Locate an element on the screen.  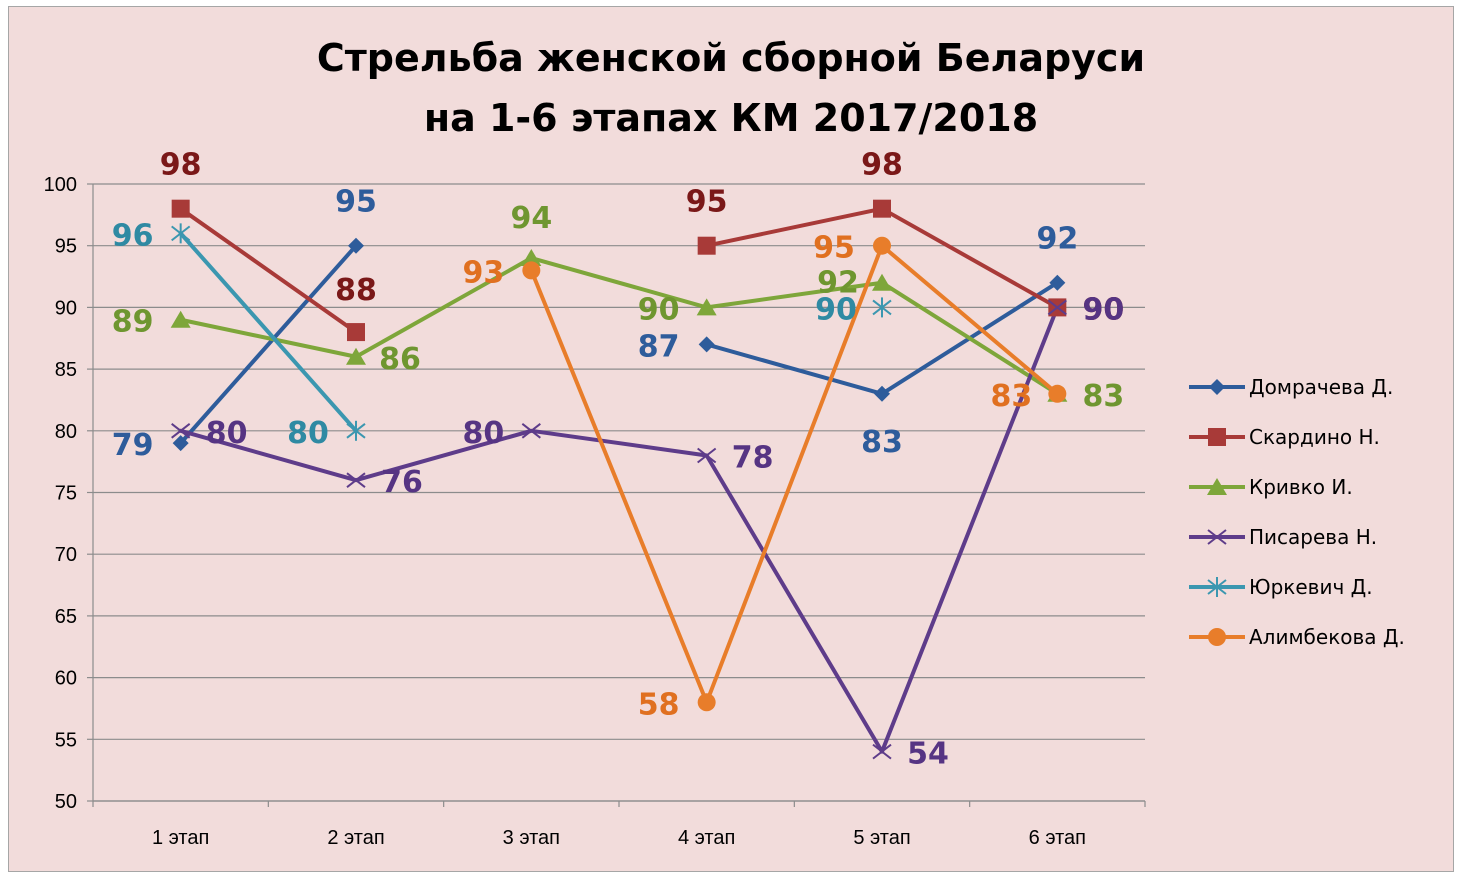
data-label: 54 is located at coordinates (928, 754).